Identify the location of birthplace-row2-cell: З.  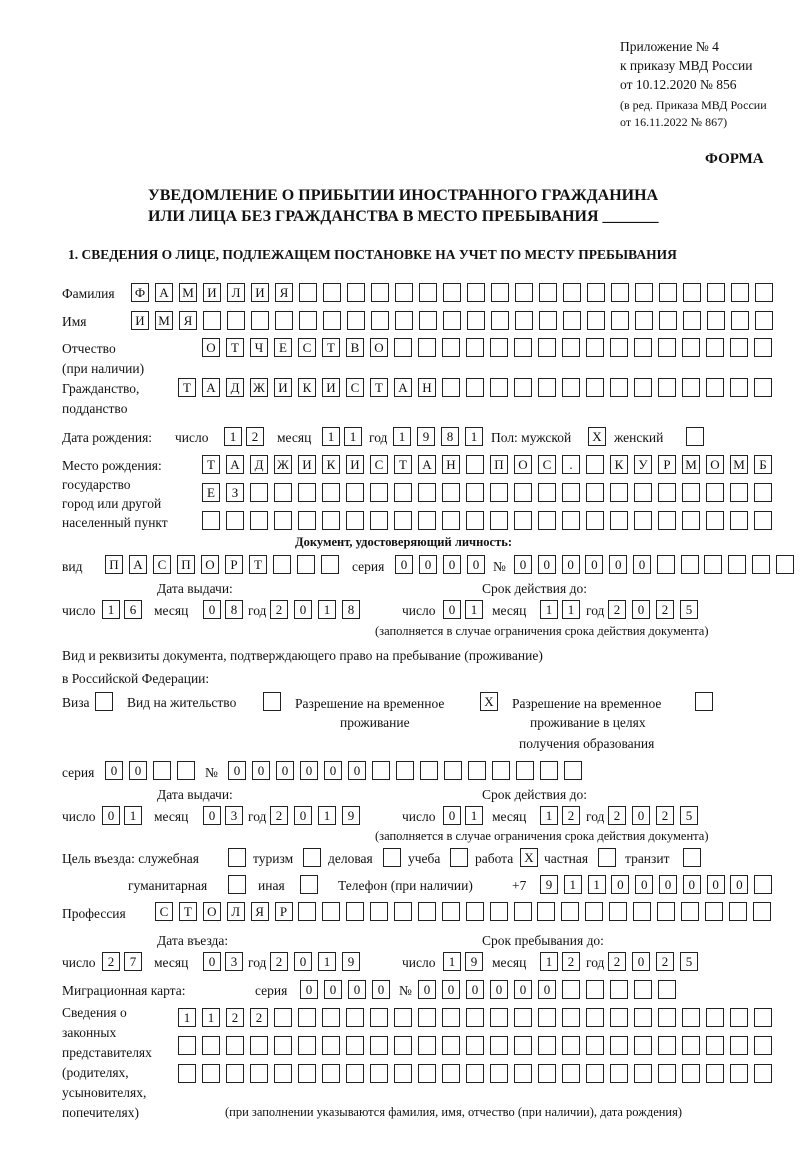
(235, 492).